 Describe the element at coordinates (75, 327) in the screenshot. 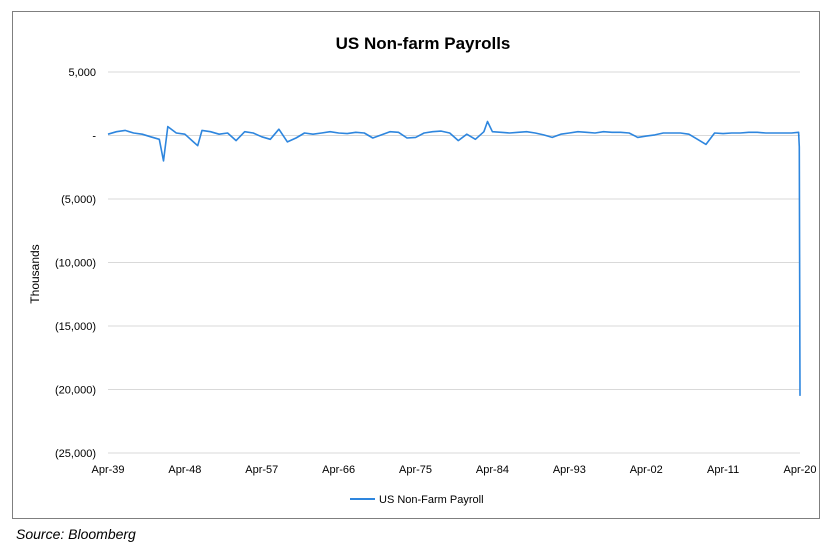

I see `y-tick-label: (15,000)` at that location.